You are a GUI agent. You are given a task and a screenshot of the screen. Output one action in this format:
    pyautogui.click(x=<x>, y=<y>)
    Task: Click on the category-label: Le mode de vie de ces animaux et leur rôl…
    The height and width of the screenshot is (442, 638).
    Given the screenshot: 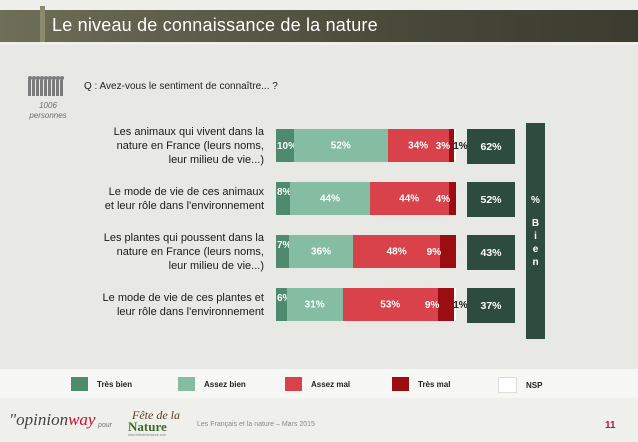 What is the action you would take?
    pyautogui.click(x=184, y=199)
    